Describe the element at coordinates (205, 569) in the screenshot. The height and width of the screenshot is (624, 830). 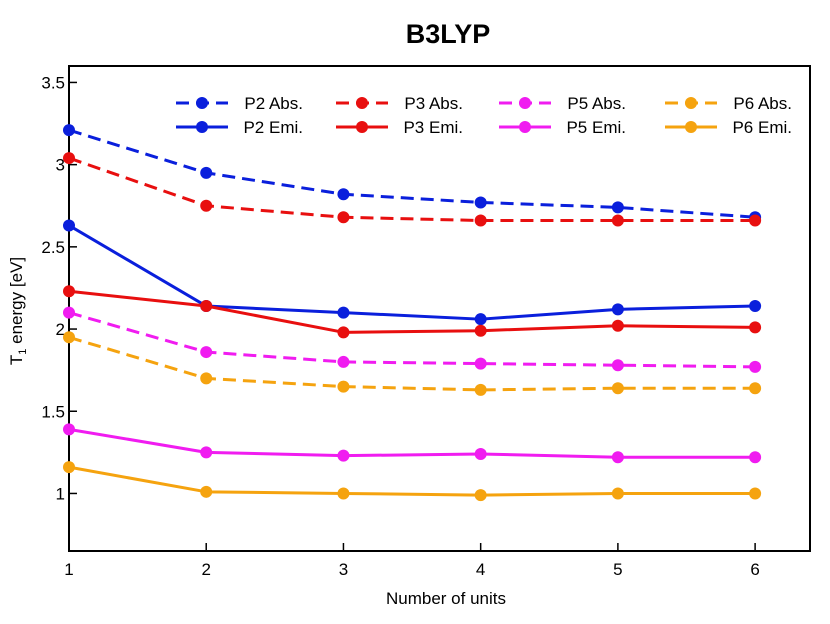
I see `x-tick-label: 2` at that location.